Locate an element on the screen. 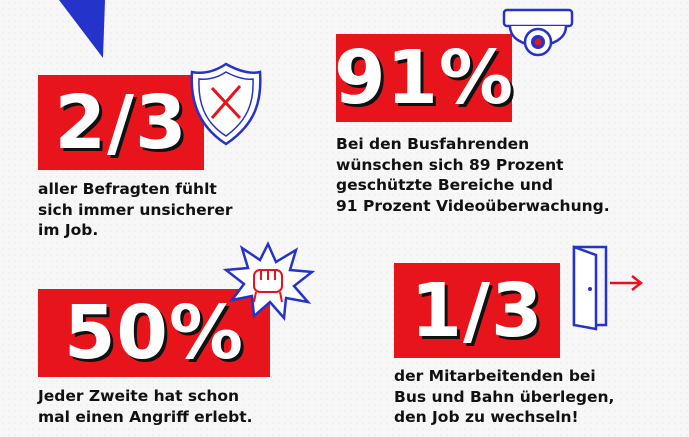 The width and height of the screenshot is (689, 437). caption-line: Bus und Bahn überlegen, is located at coordinates (504, 396).